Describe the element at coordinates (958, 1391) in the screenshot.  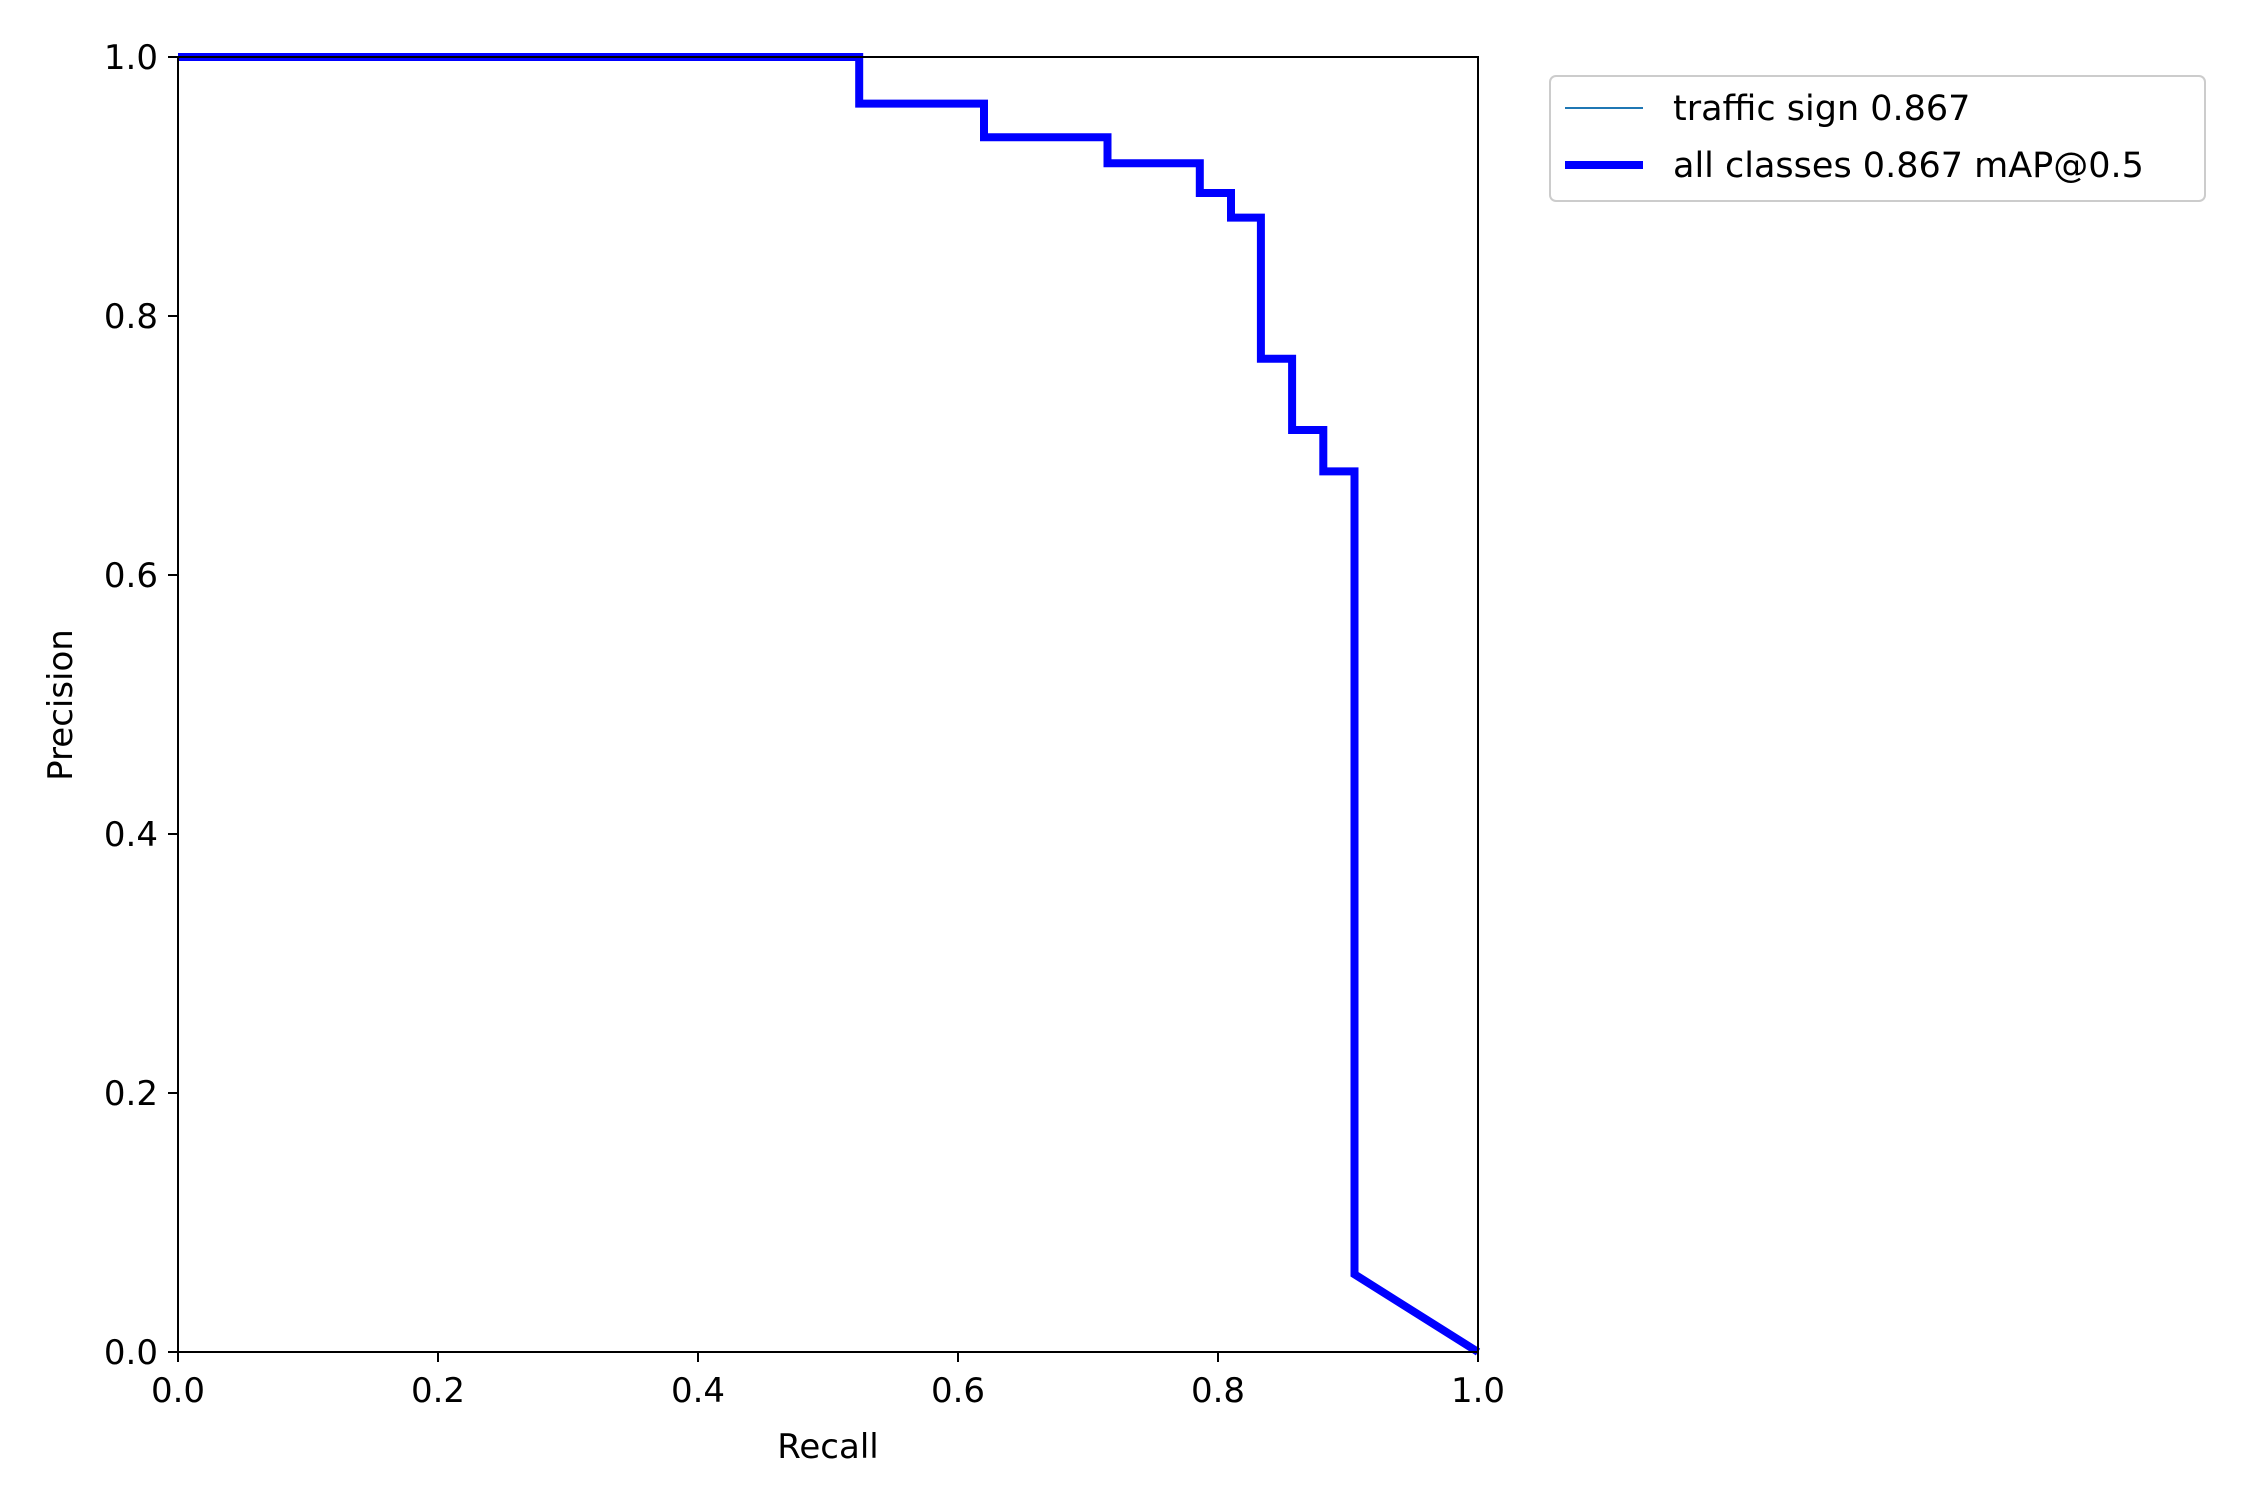
I see `x-tick-label: 0.6` at that location.